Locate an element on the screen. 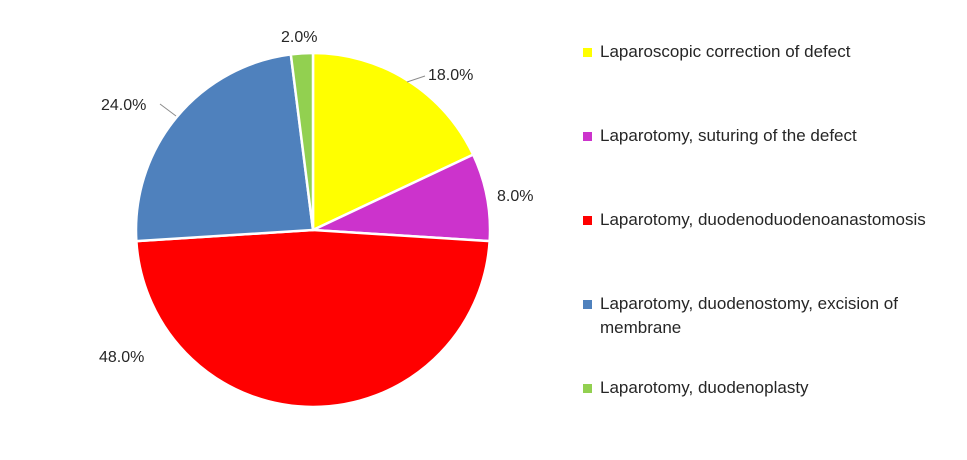 The height and width of the screenshot is (460, 967). leader-lines-layer is located at coordinates (292, 96).